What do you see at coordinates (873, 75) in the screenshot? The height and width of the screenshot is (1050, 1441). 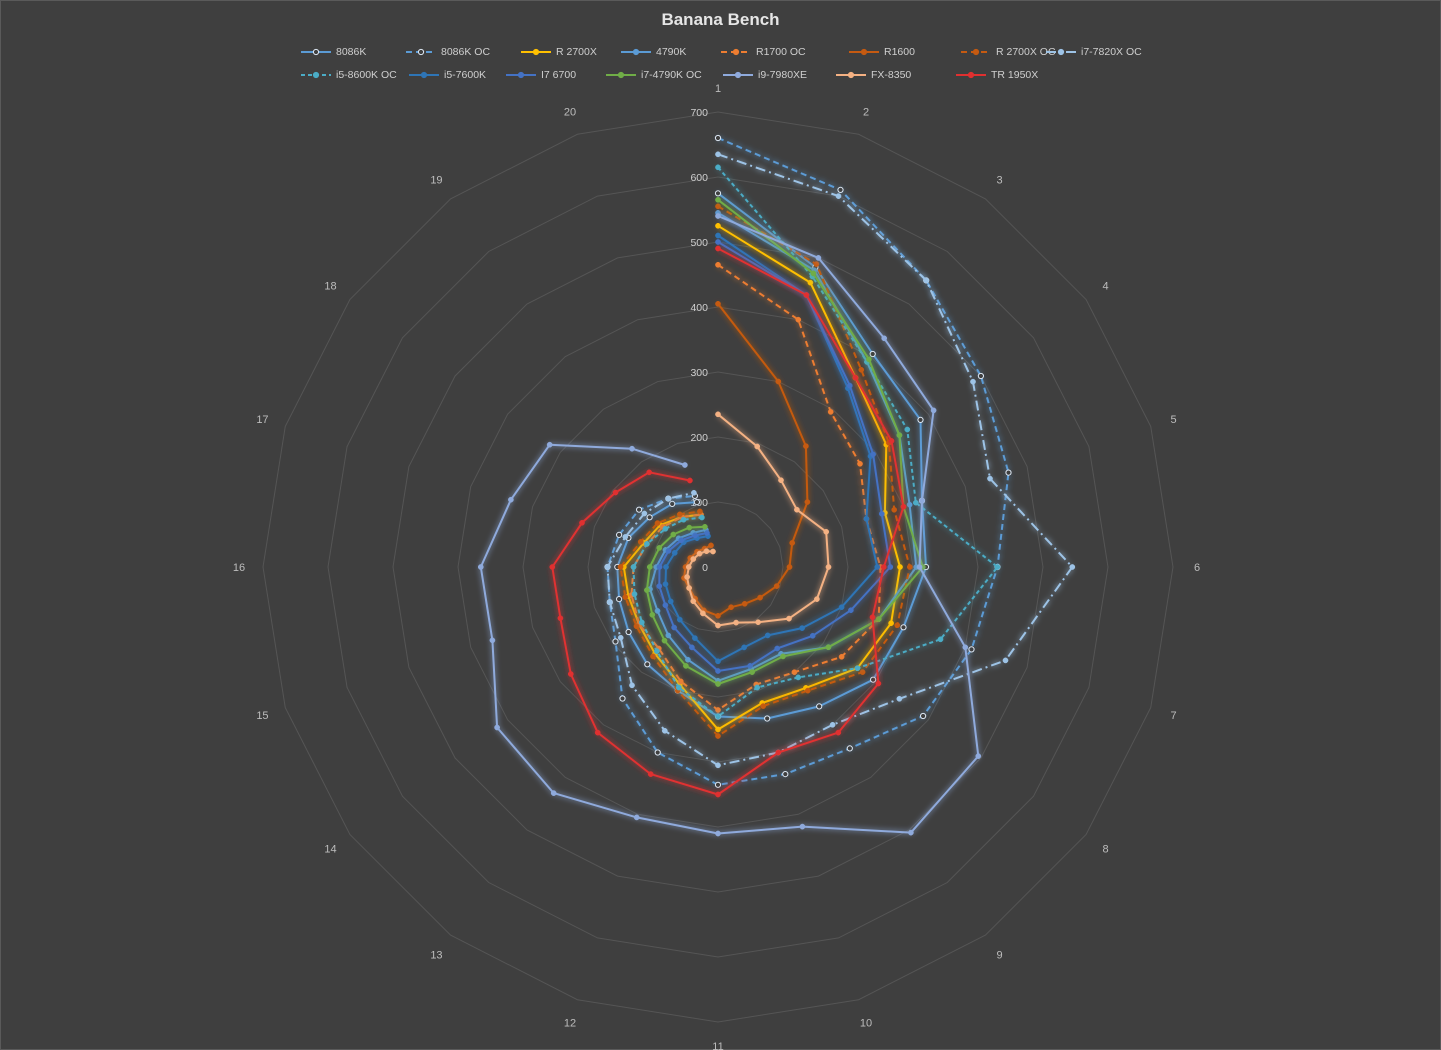 I see `legend-item: FX-8350` at bounding box center [873, 75].